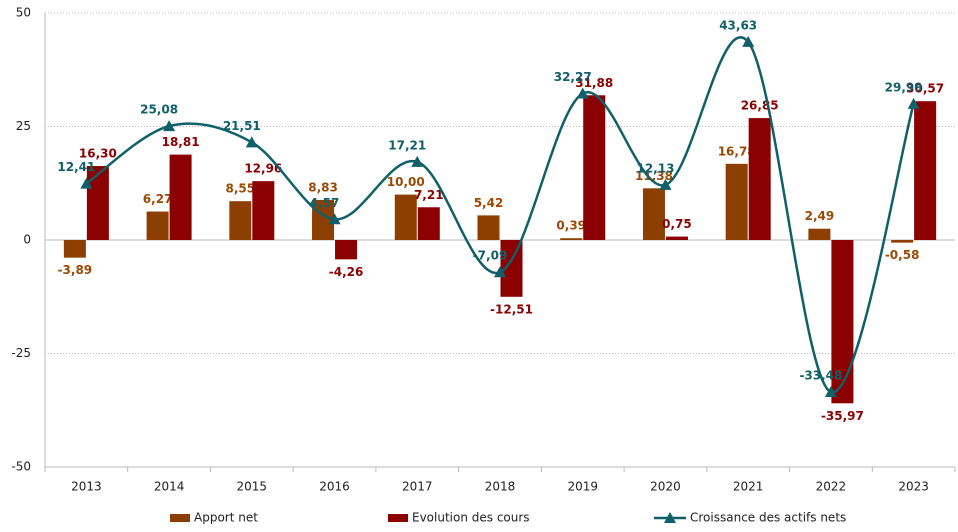 This screenshot has height=532, width=958. What do you see at coordinates (323, 187) in the screenshot?
I see `data-label: 8,83` at bounding box center [323, 187].